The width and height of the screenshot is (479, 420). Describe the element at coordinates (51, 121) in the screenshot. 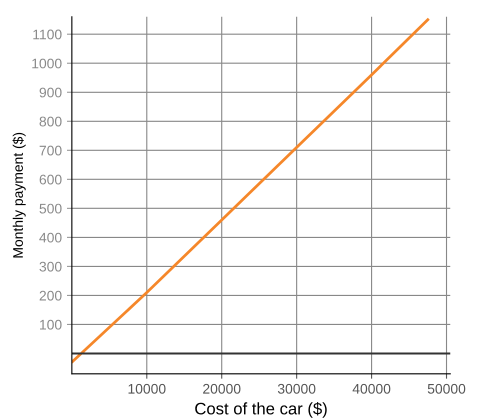

I see `y-tick-label: 800` at that location.